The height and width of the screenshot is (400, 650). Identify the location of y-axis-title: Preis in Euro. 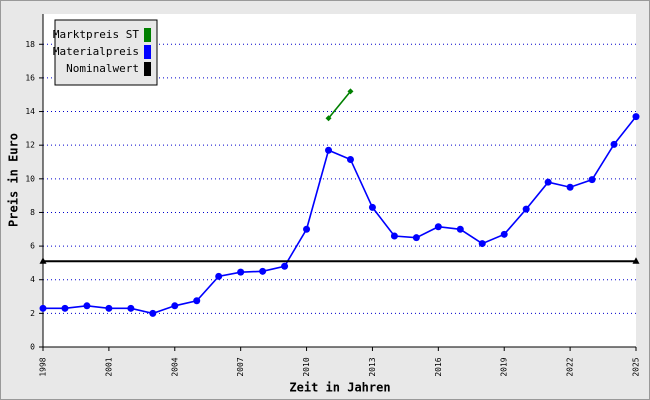
(14, 180).